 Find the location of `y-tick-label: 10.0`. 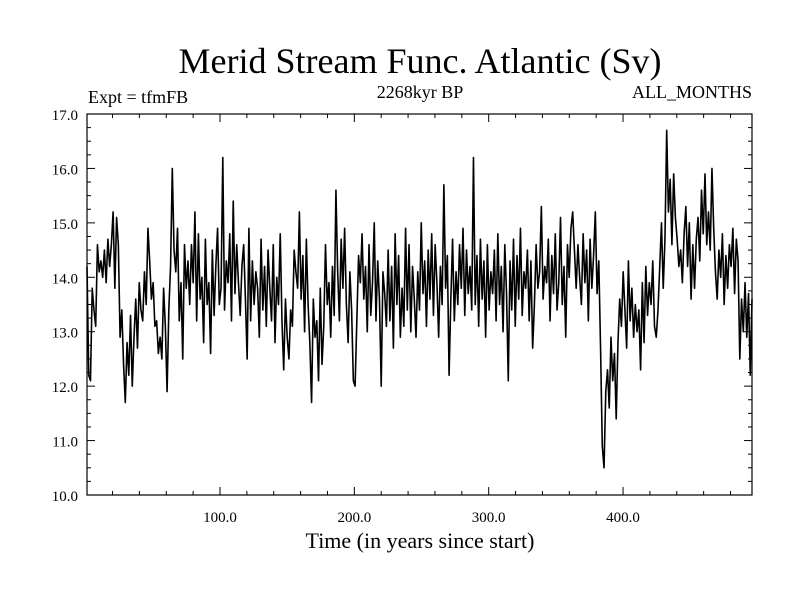

y-tick-label: 10.0 is located at coordinates (65, 497).